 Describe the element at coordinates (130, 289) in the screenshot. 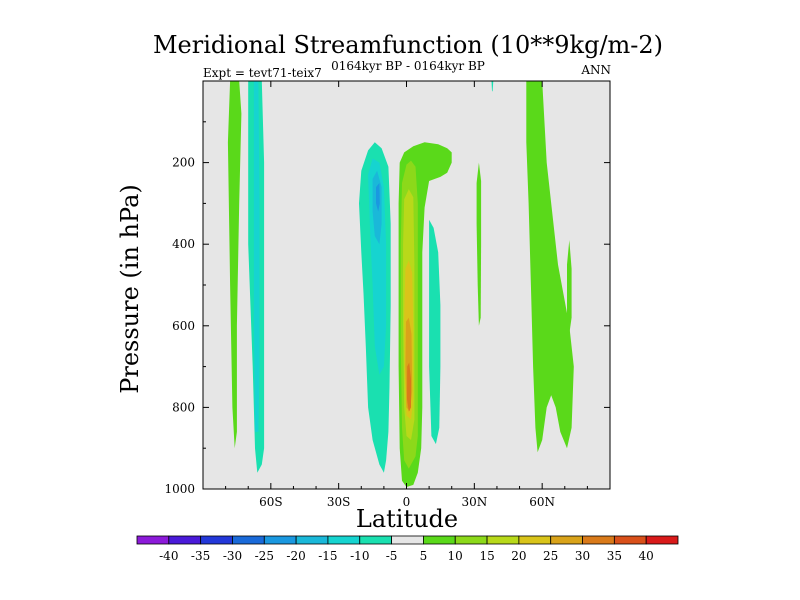

I see `y-axis-label: Pressure (in hPa)` at that location.